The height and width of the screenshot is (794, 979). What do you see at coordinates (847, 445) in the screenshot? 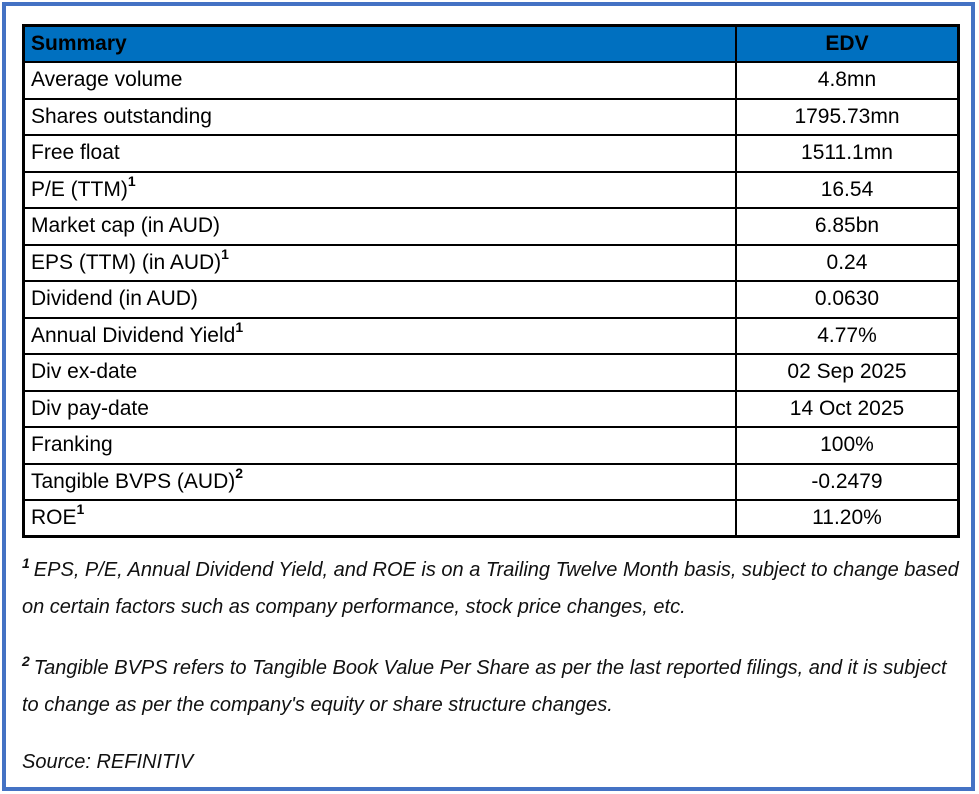
I see `row-value: 100%` at bounding box center [847, 445].